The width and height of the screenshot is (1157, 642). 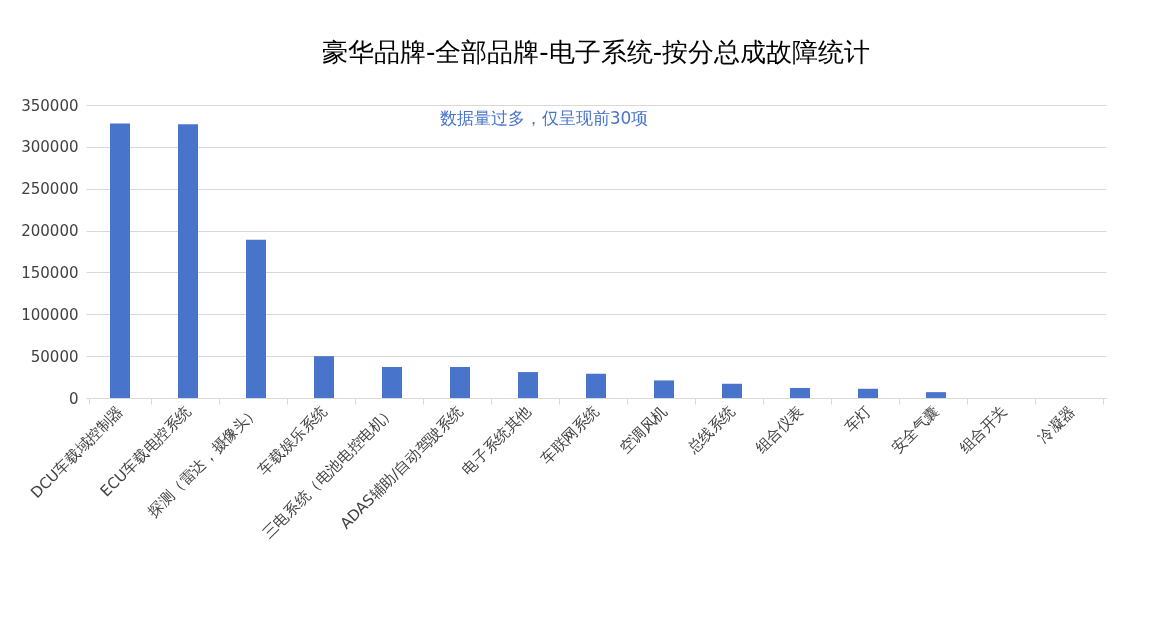 What do you see at coordinates (73, 398) in the screenshot?
I see `y-tick-label: 0` at bounding box center [73, 398].